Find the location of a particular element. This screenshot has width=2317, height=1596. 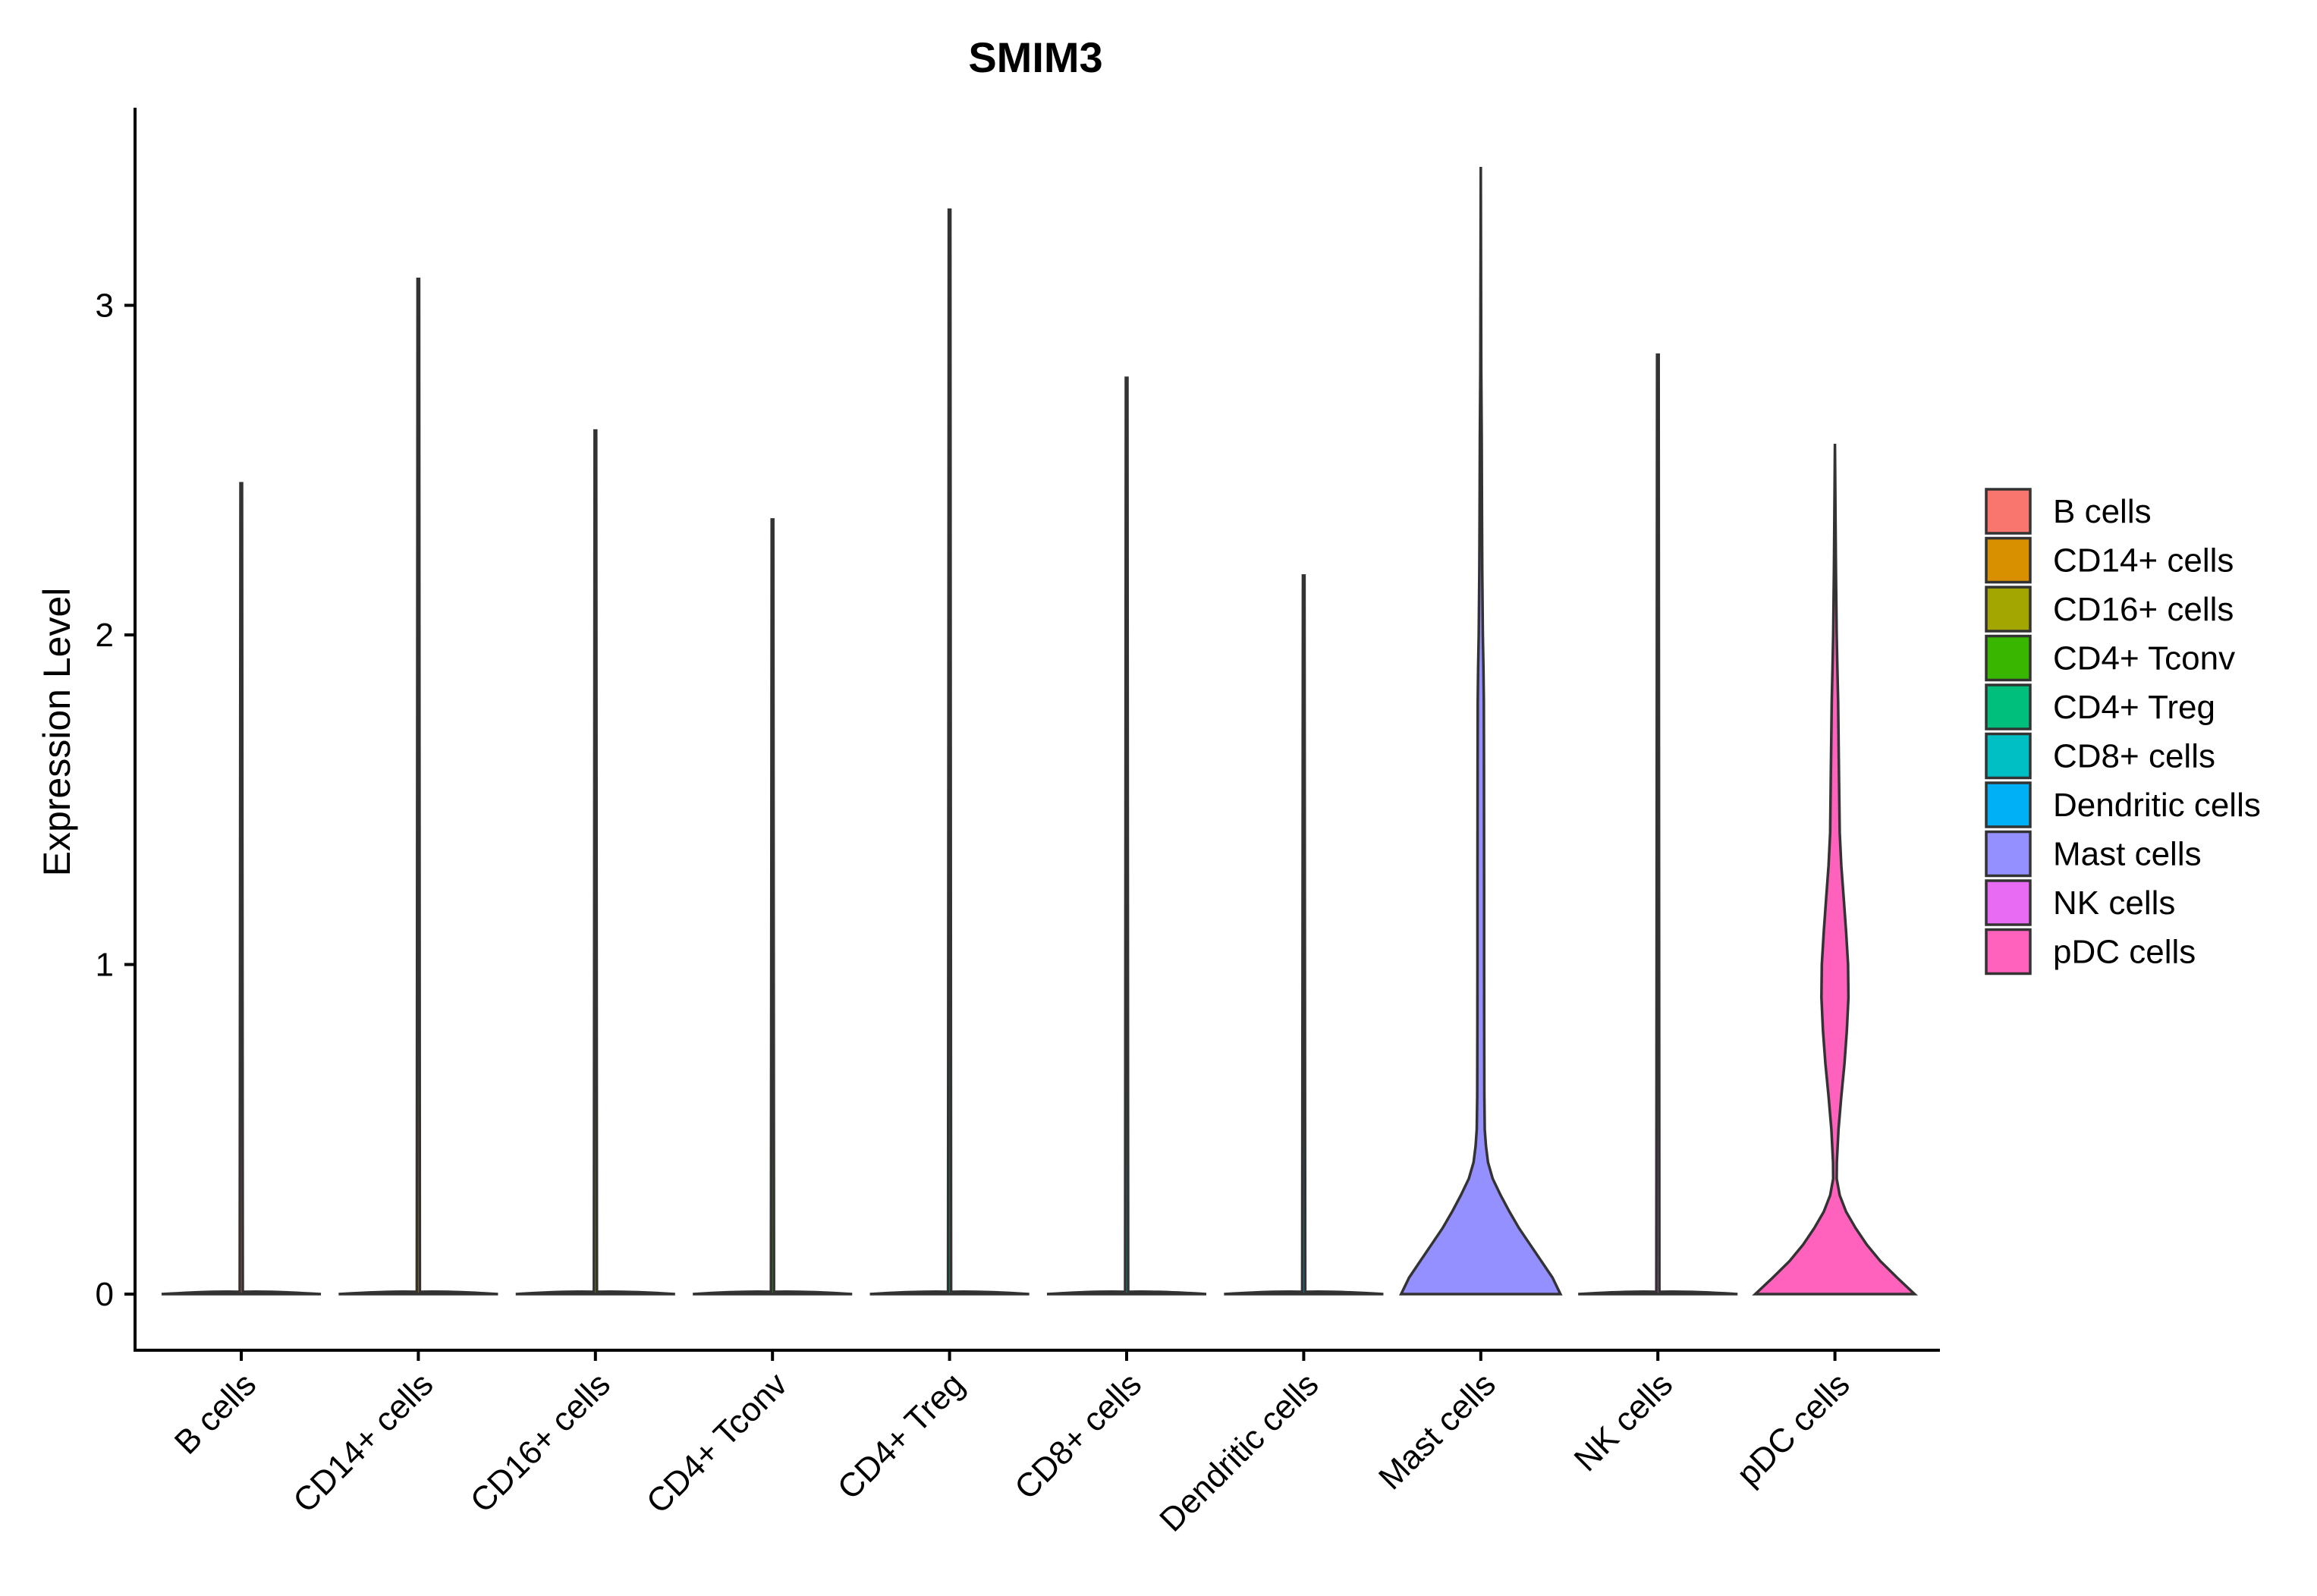

x-tick-label: Dendritic cells is located at coordinates (1238, 1451).